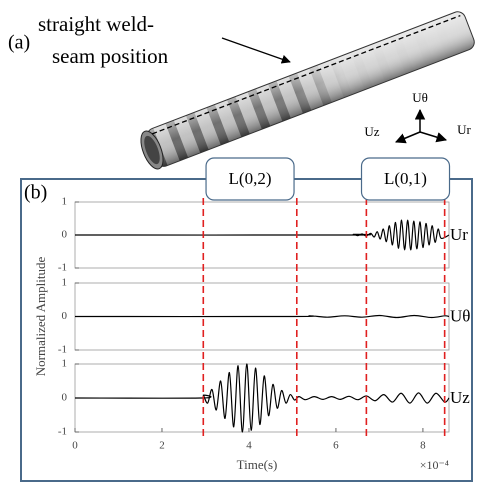 The height and width of the screenshot is (493, 480). What do you see at coordinates (434, 465) in the screenshot?
I see `x-multiplier: ×10⁻⁴` at bounding box center [434, 465].